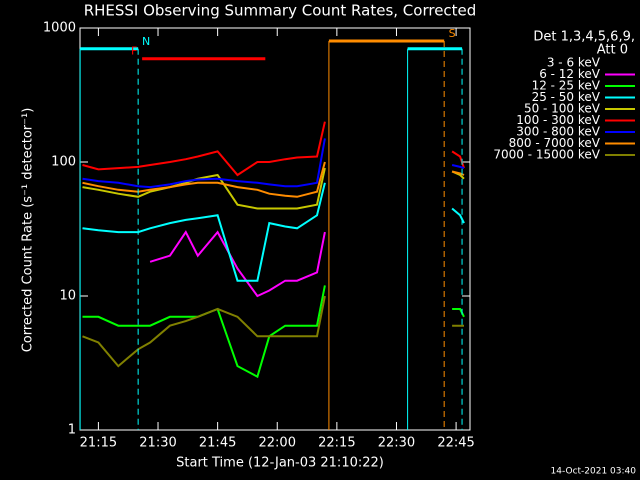 The image size is (640, 480). Describe the element at coordinates (336, 443) in the screenshot. I see `x-tick-label: 22:15` at that location.